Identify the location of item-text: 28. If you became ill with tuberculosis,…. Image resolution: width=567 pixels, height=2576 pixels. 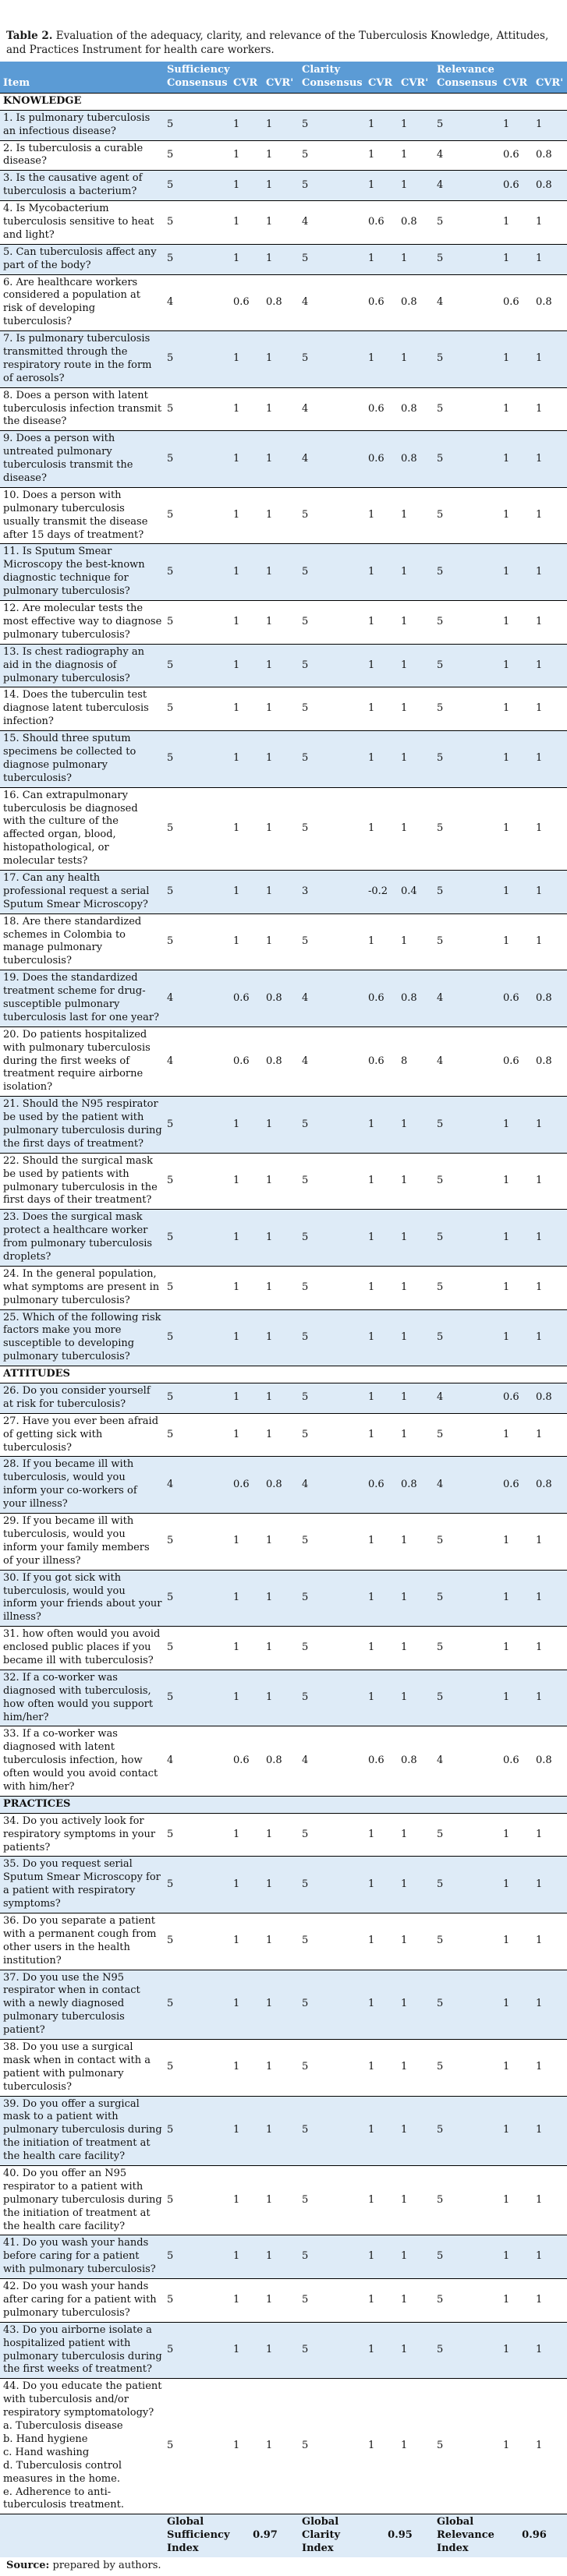
(70, 1484).